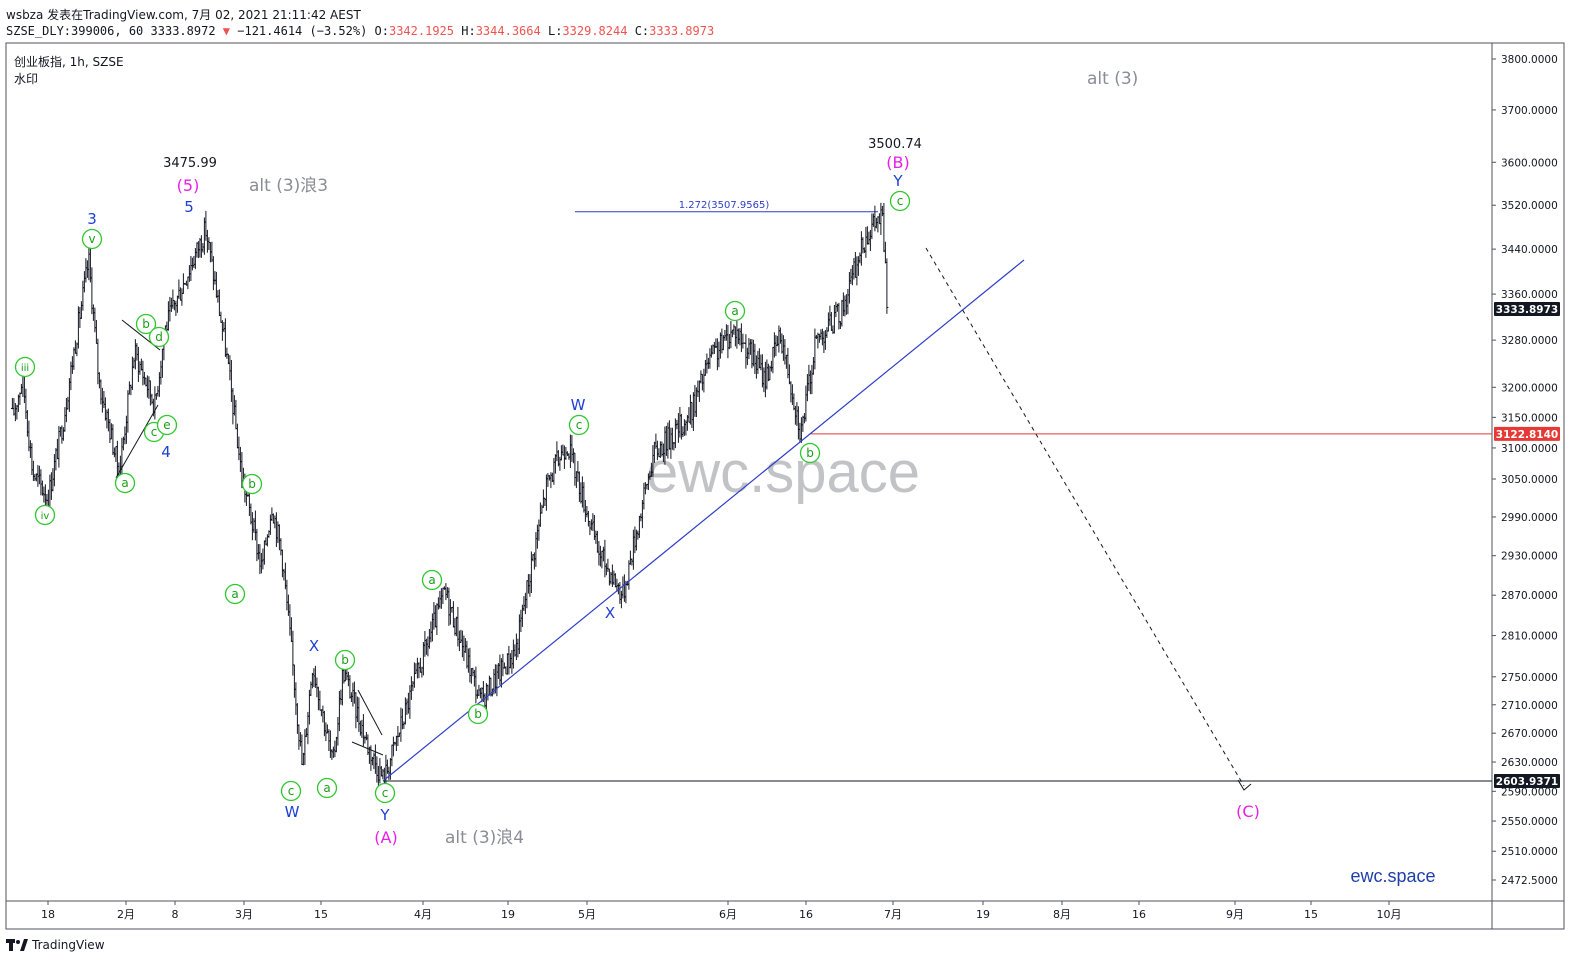  Describe the element at coordinates (1529, 557) in the screenshot. I see `y-tick-label-12: 2930.0000` at that location.